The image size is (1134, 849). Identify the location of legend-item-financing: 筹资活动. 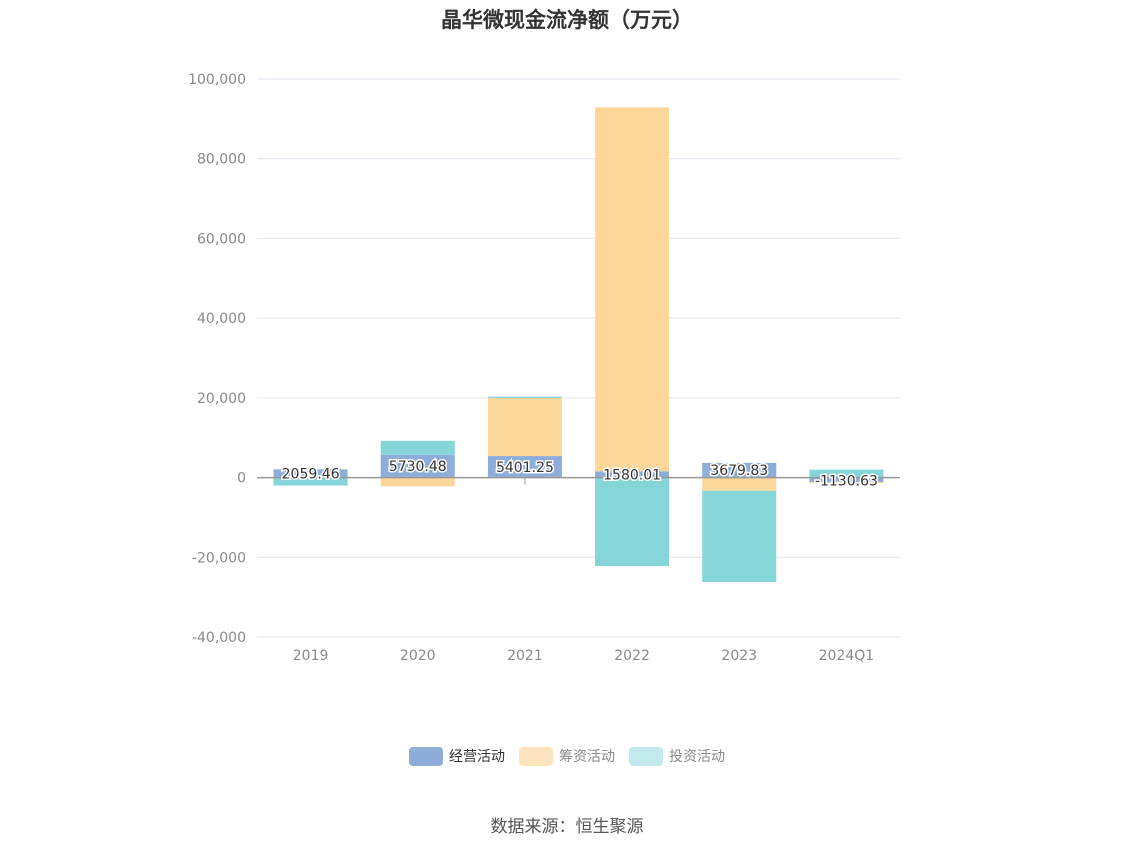
(567, 756).